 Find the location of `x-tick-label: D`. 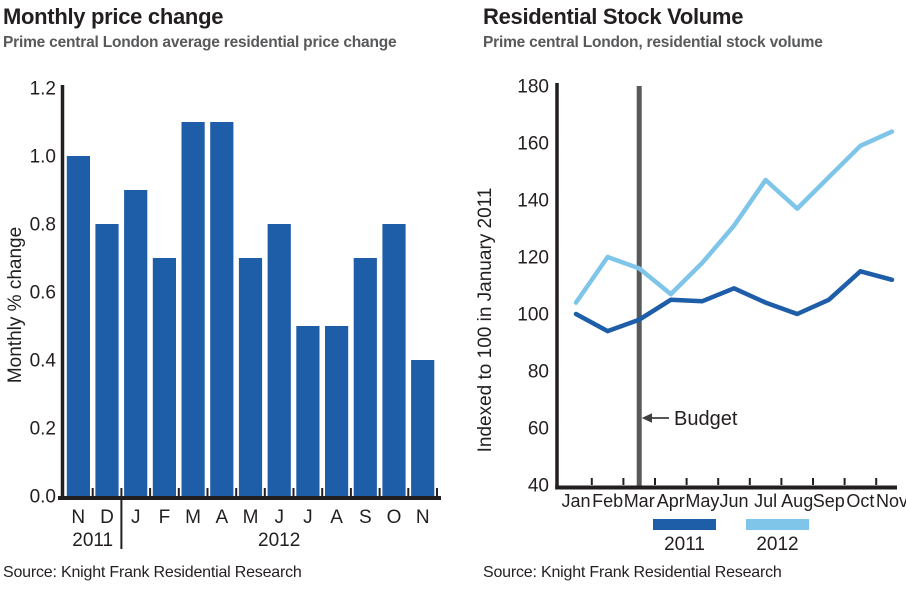

x-tick-label: D is located at coordinates (107, 517).